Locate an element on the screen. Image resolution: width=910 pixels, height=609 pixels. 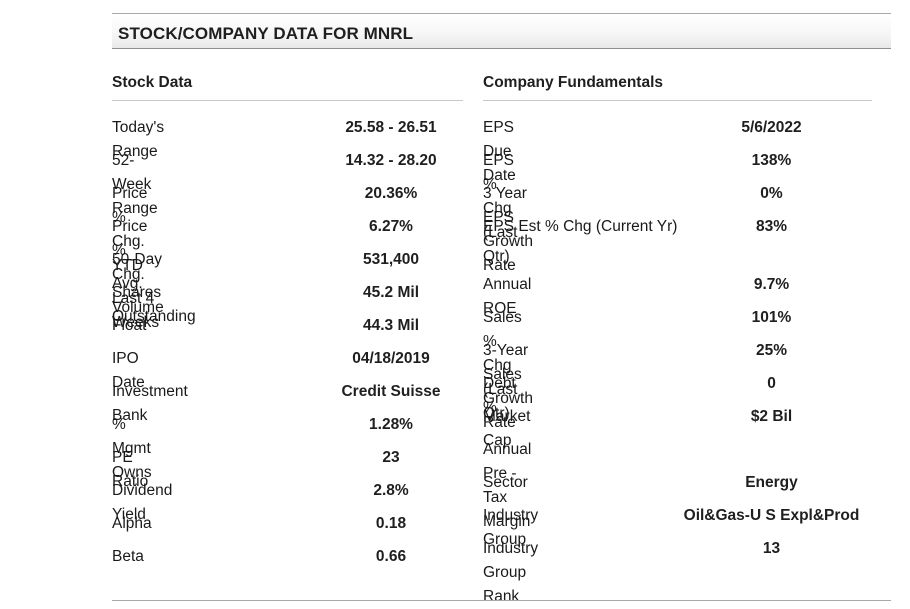
row-label: 50-Day Avg. Volume is located at coordinates (138, 283).